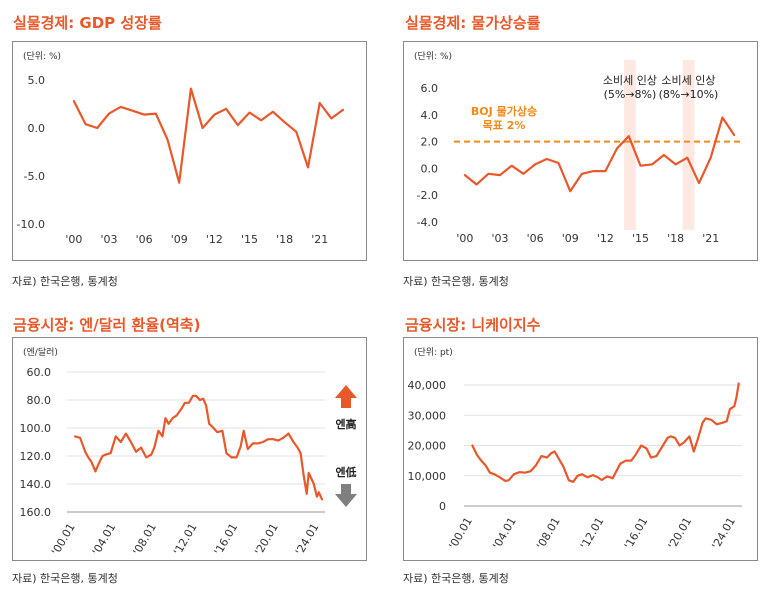 This screenshot has width=768, height=590. I want to click on y-tick-label: 160.0, so click(36, 512).